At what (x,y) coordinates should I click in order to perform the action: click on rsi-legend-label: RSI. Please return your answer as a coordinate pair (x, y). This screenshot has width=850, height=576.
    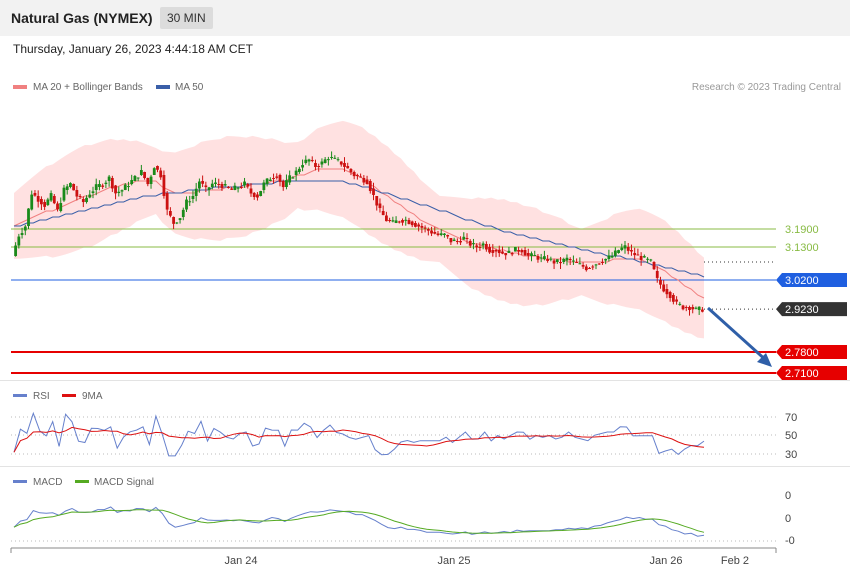
    Looking at the image, I should click on (41, 396).